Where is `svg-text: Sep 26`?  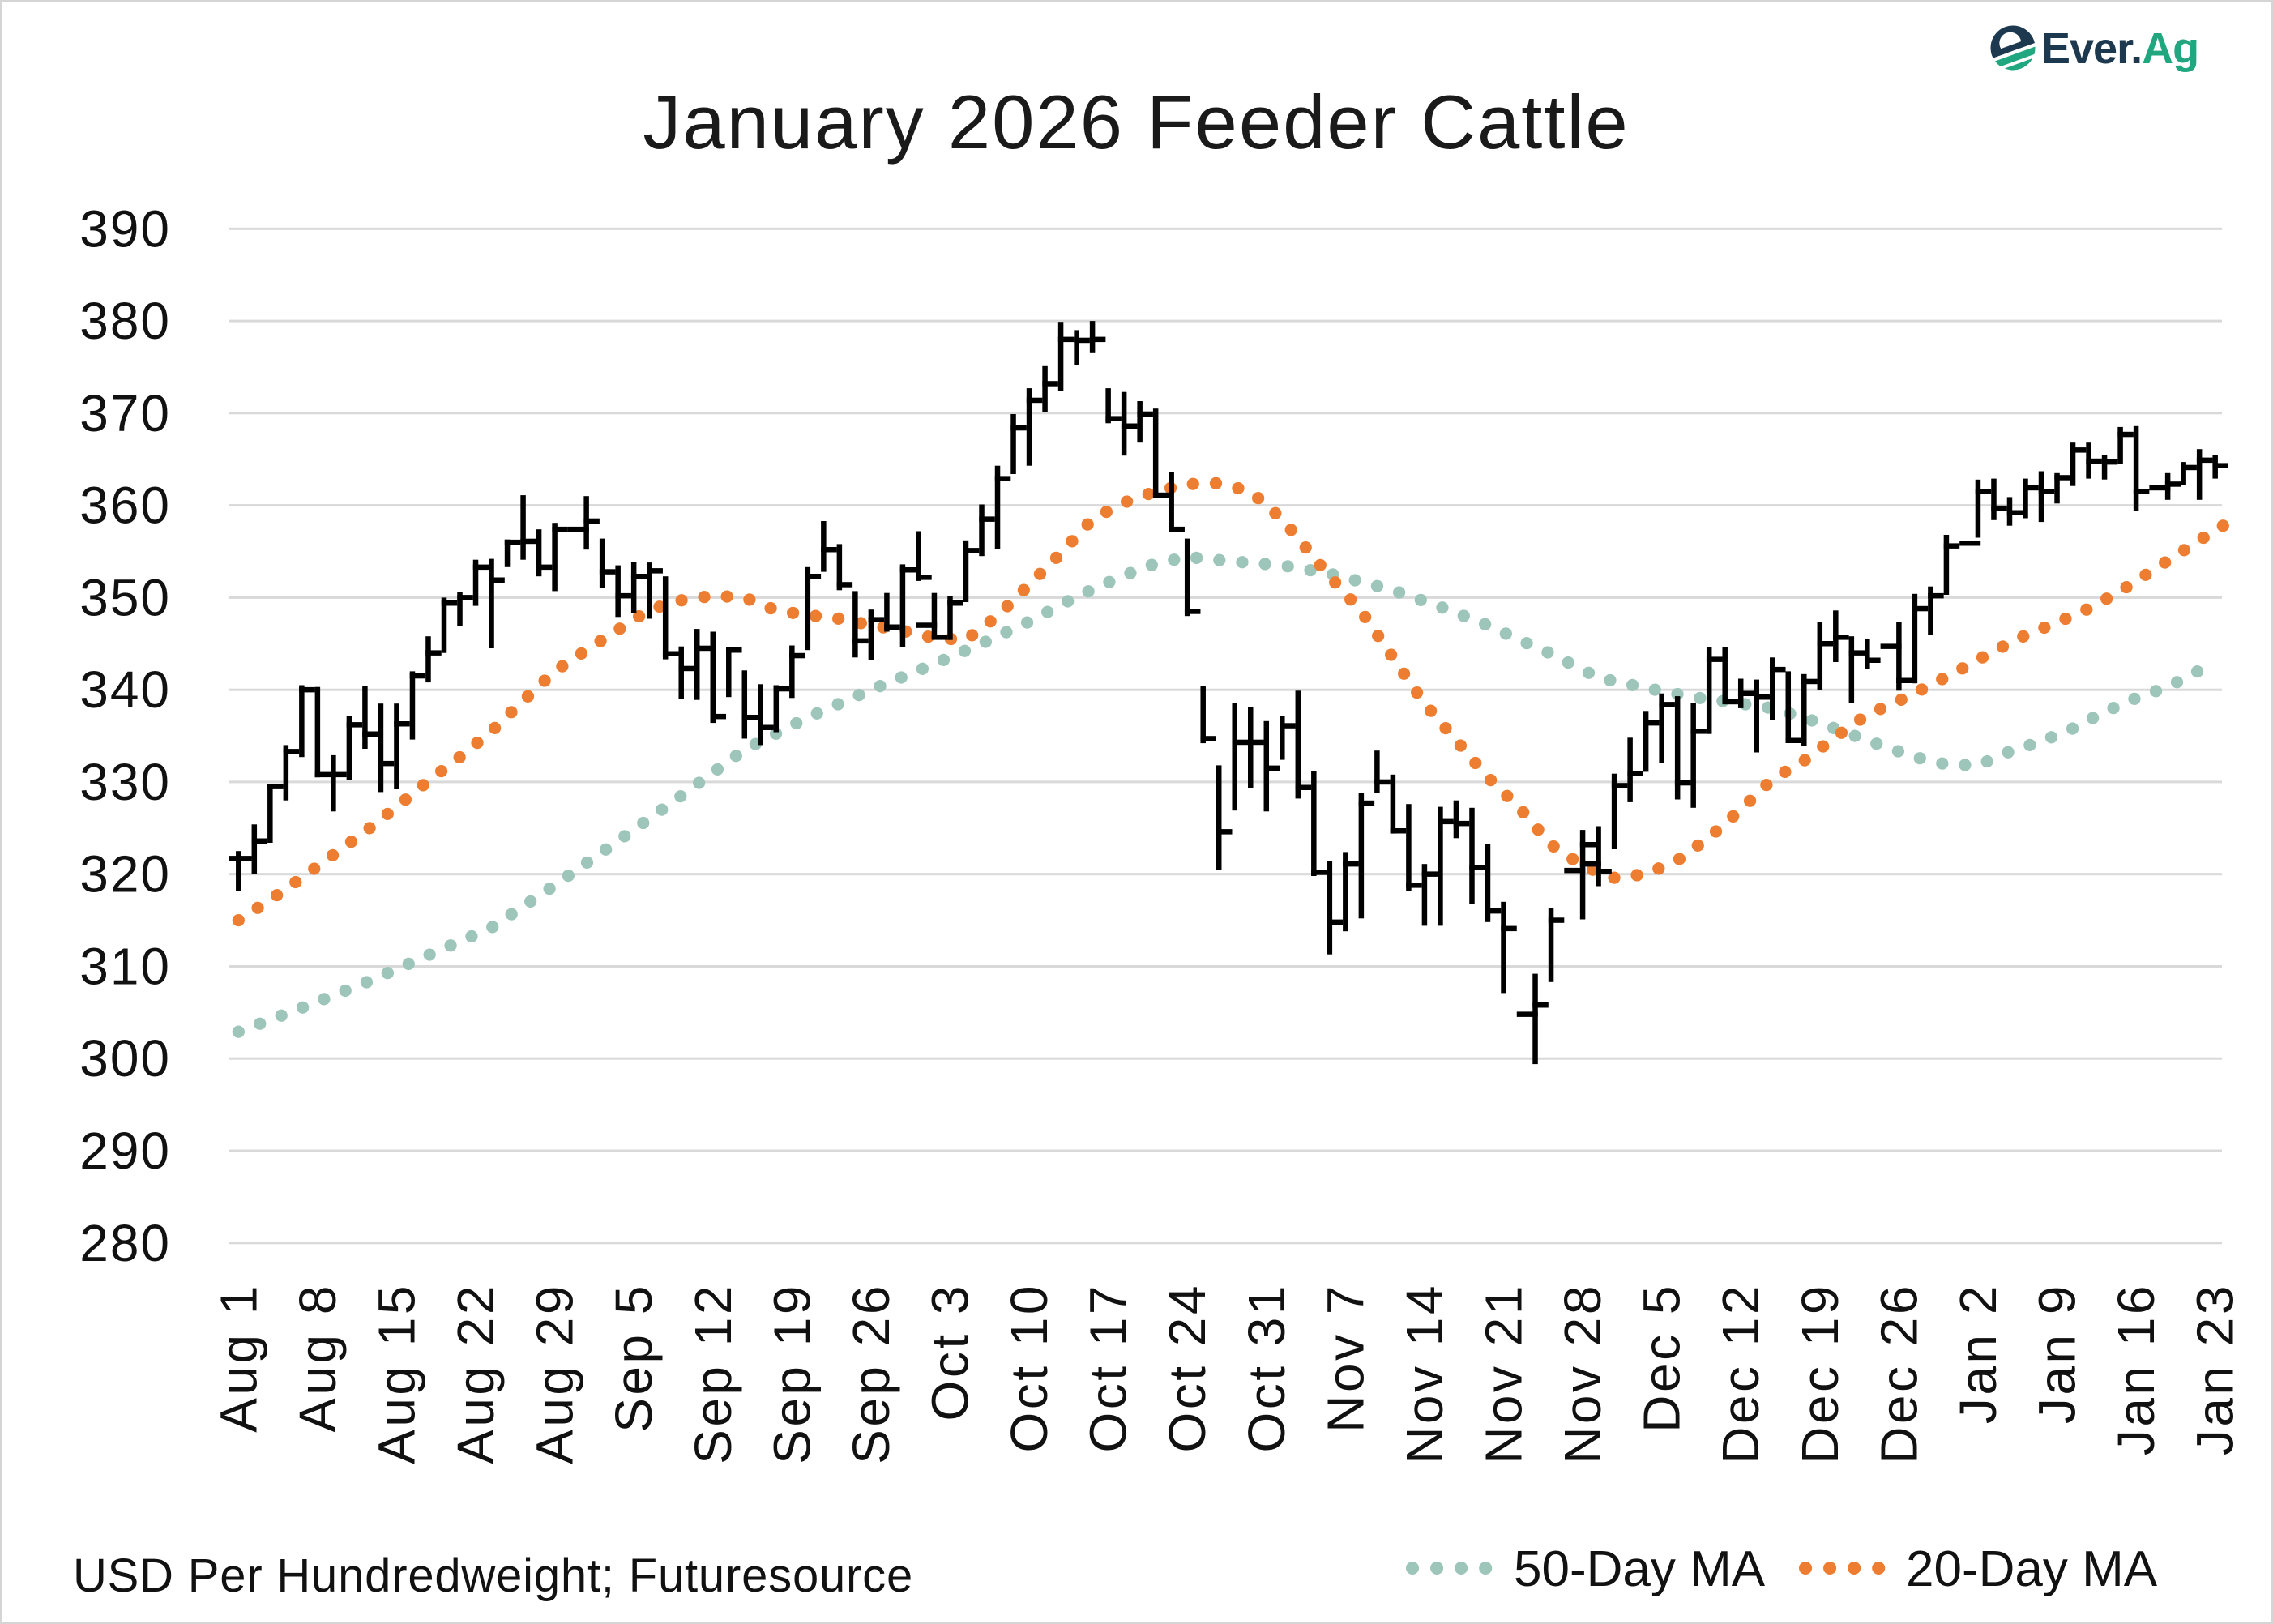 svg-text: Sep 26 is located at coordinates (871, 1374).